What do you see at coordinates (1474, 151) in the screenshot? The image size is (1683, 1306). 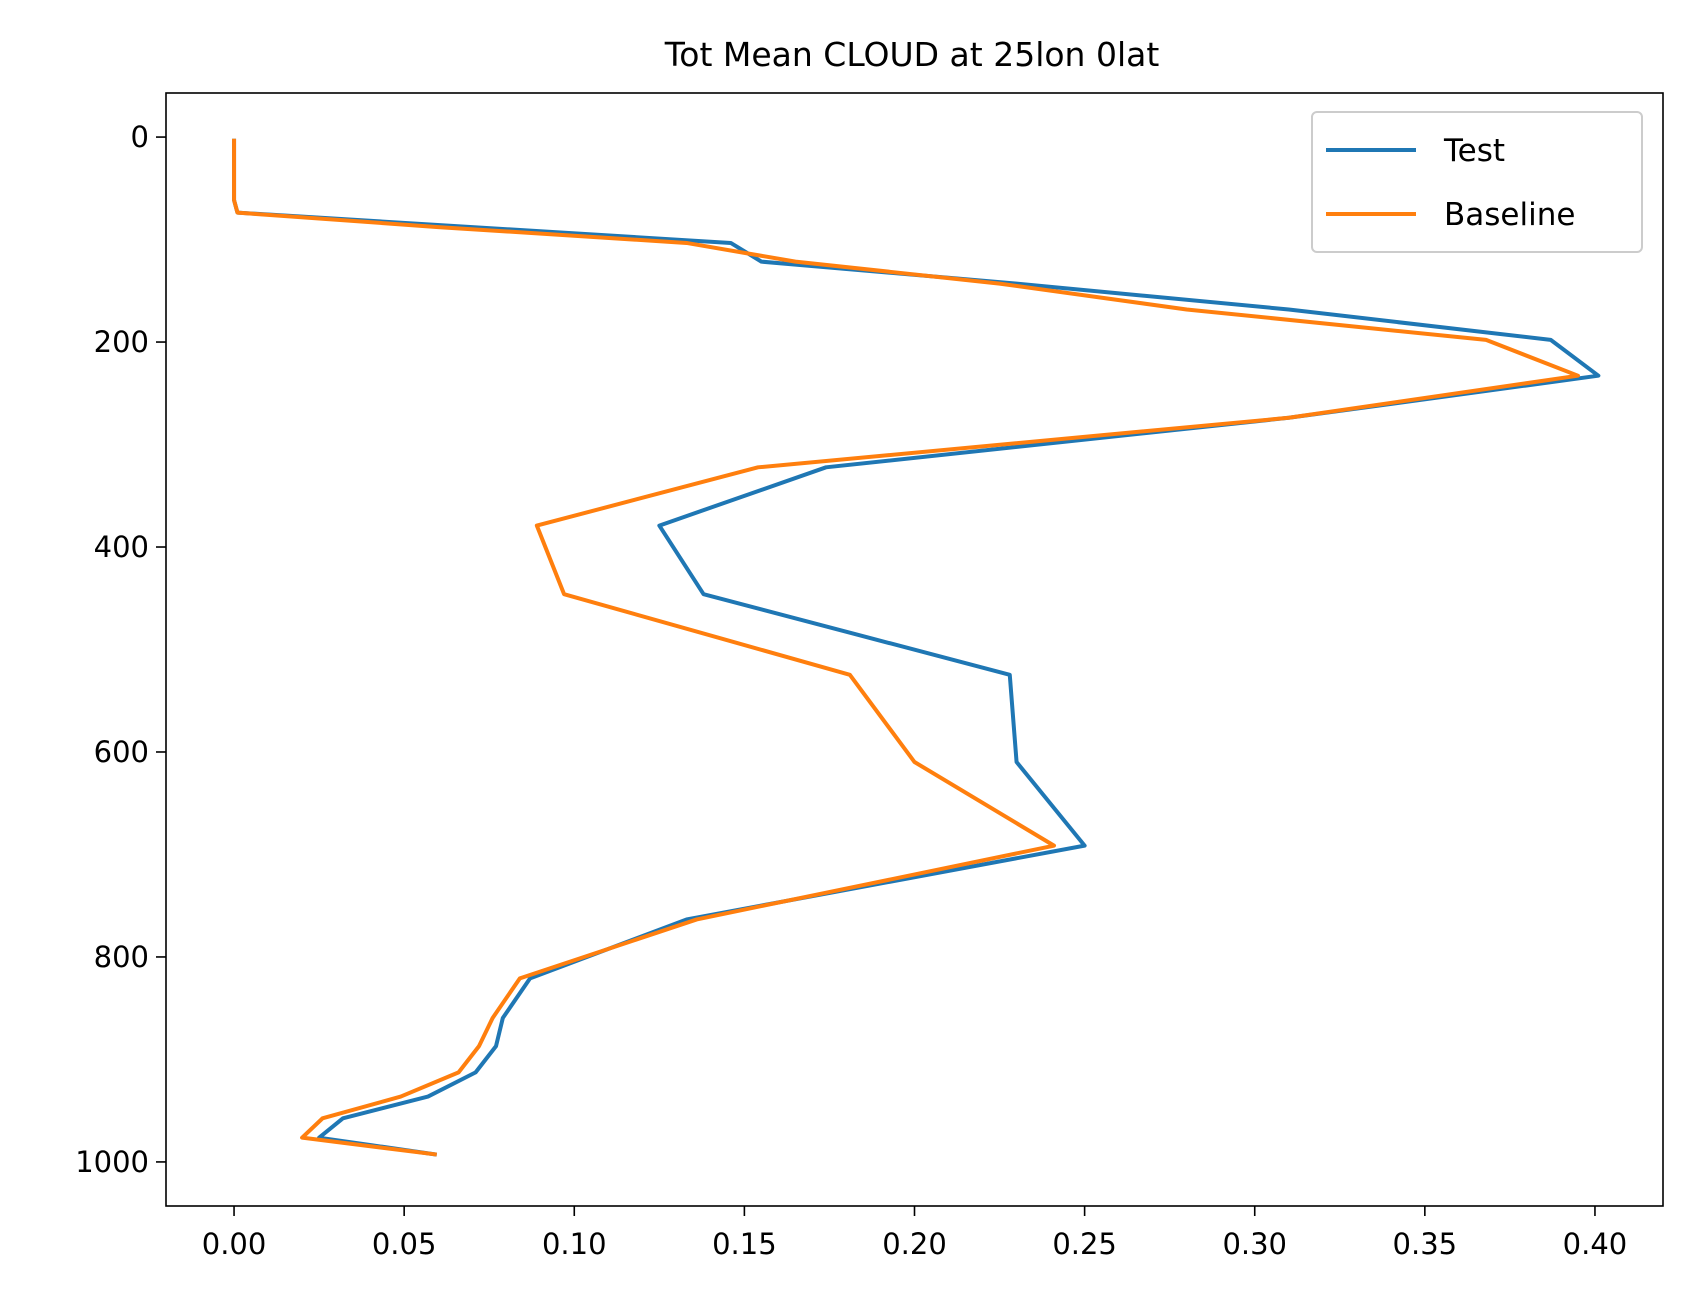 I see `legend-label: Test` at bounding box center [1474, 151].